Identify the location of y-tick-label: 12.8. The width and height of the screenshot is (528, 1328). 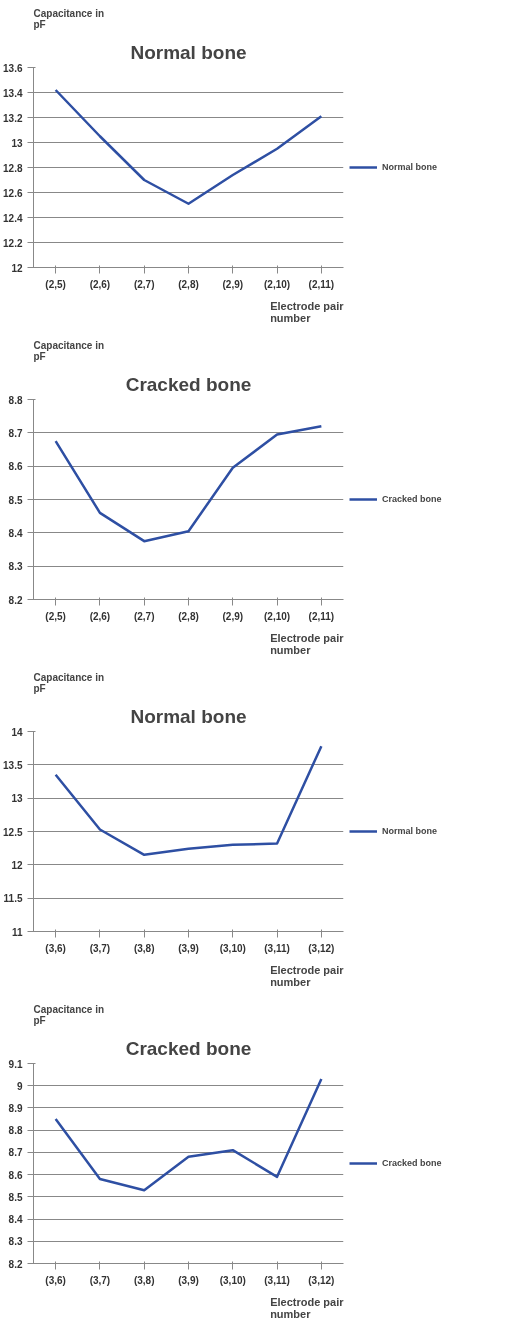
(13, 168).